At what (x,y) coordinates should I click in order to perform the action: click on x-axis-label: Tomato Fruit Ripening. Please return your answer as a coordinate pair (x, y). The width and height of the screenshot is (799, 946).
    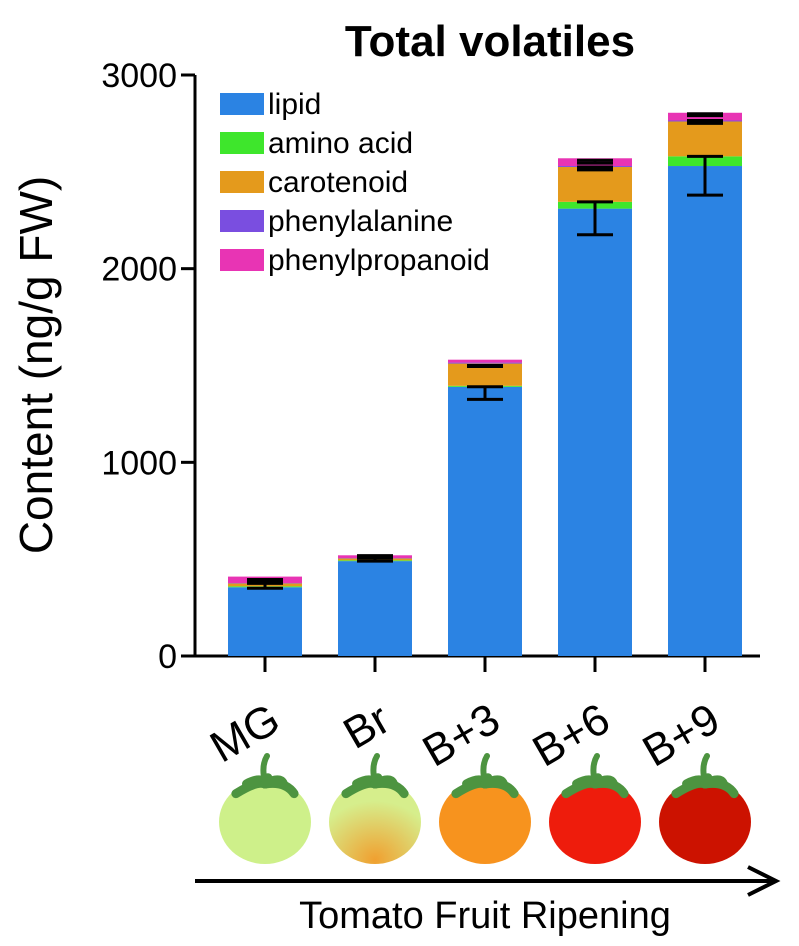
    Looking at the image, I should click on (485, 916).